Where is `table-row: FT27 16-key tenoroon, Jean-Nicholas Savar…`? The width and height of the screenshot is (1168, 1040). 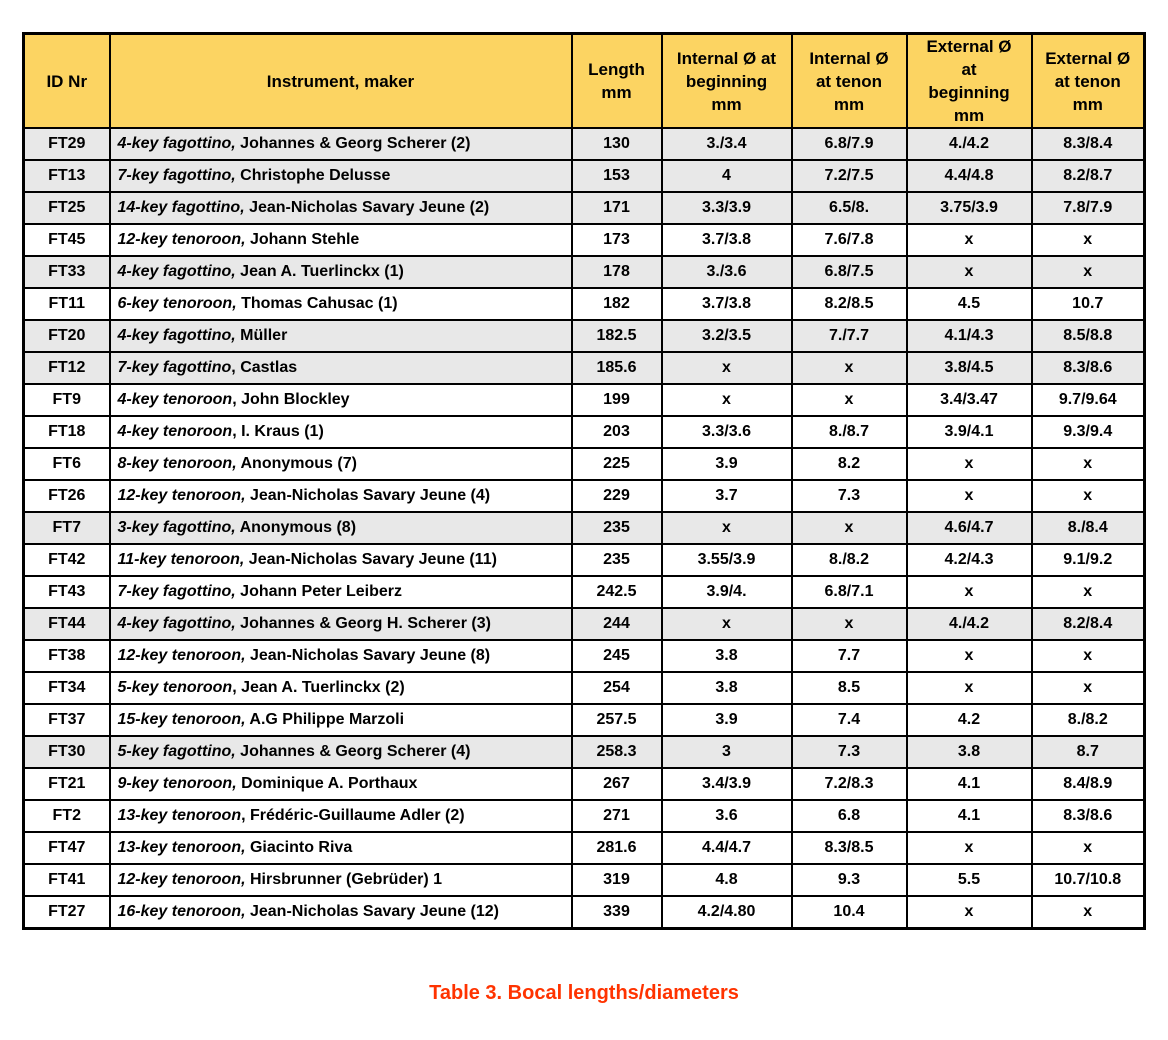 table-row: FT27 16-key tenoroon, Jean-Nicholas Savar… is located at coordinates (584, 912).